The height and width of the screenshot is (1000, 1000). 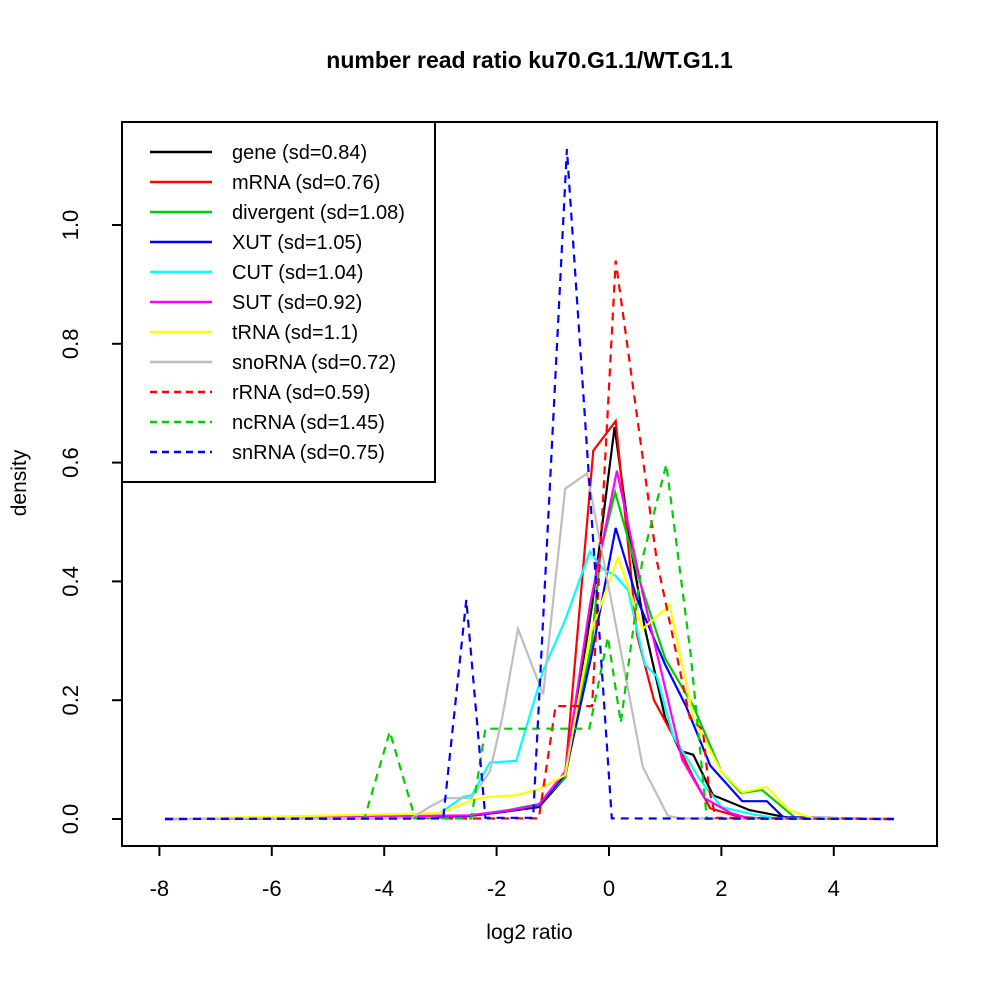 What do you see at coordinates (529, 932) in the screenshot?
I see `x-axis-title: log2 ratio` at bounding box center [529, 932].